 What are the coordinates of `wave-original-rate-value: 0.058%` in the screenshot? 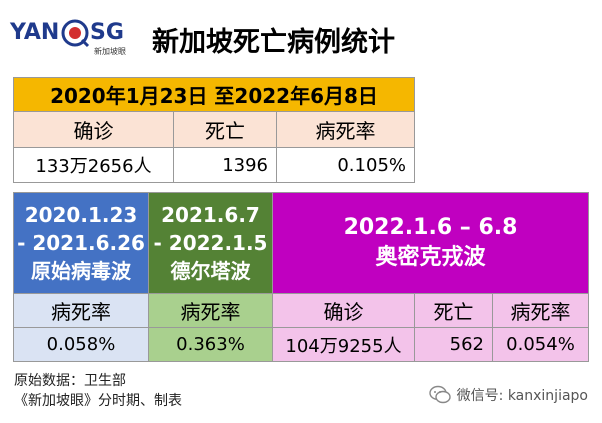 It's located at (81, 345).